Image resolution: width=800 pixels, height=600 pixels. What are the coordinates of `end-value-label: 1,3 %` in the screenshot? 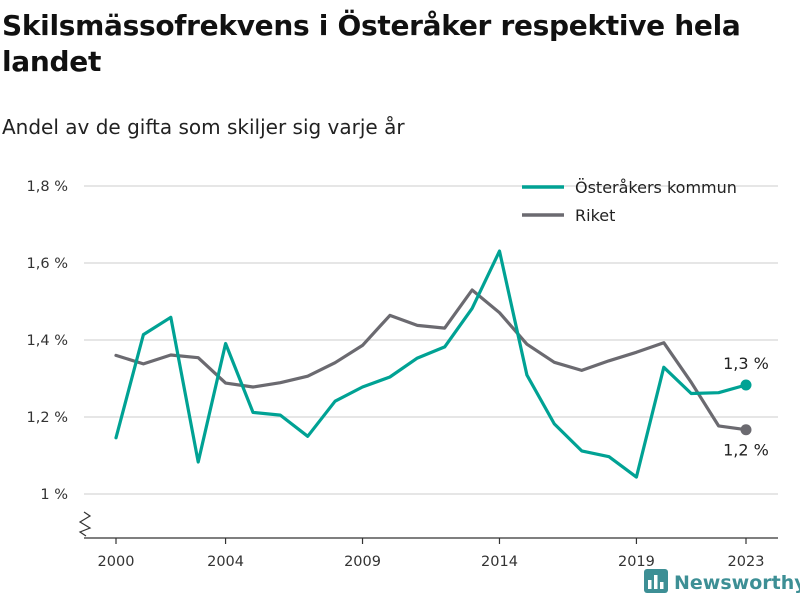 It's located at (746, 363).